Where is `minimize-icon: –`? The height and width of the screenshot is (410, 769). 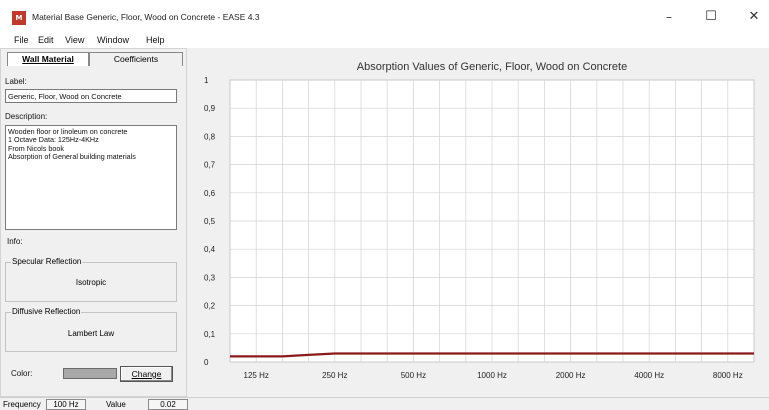
minimize-icon: – is located at coordinates (669, 17).